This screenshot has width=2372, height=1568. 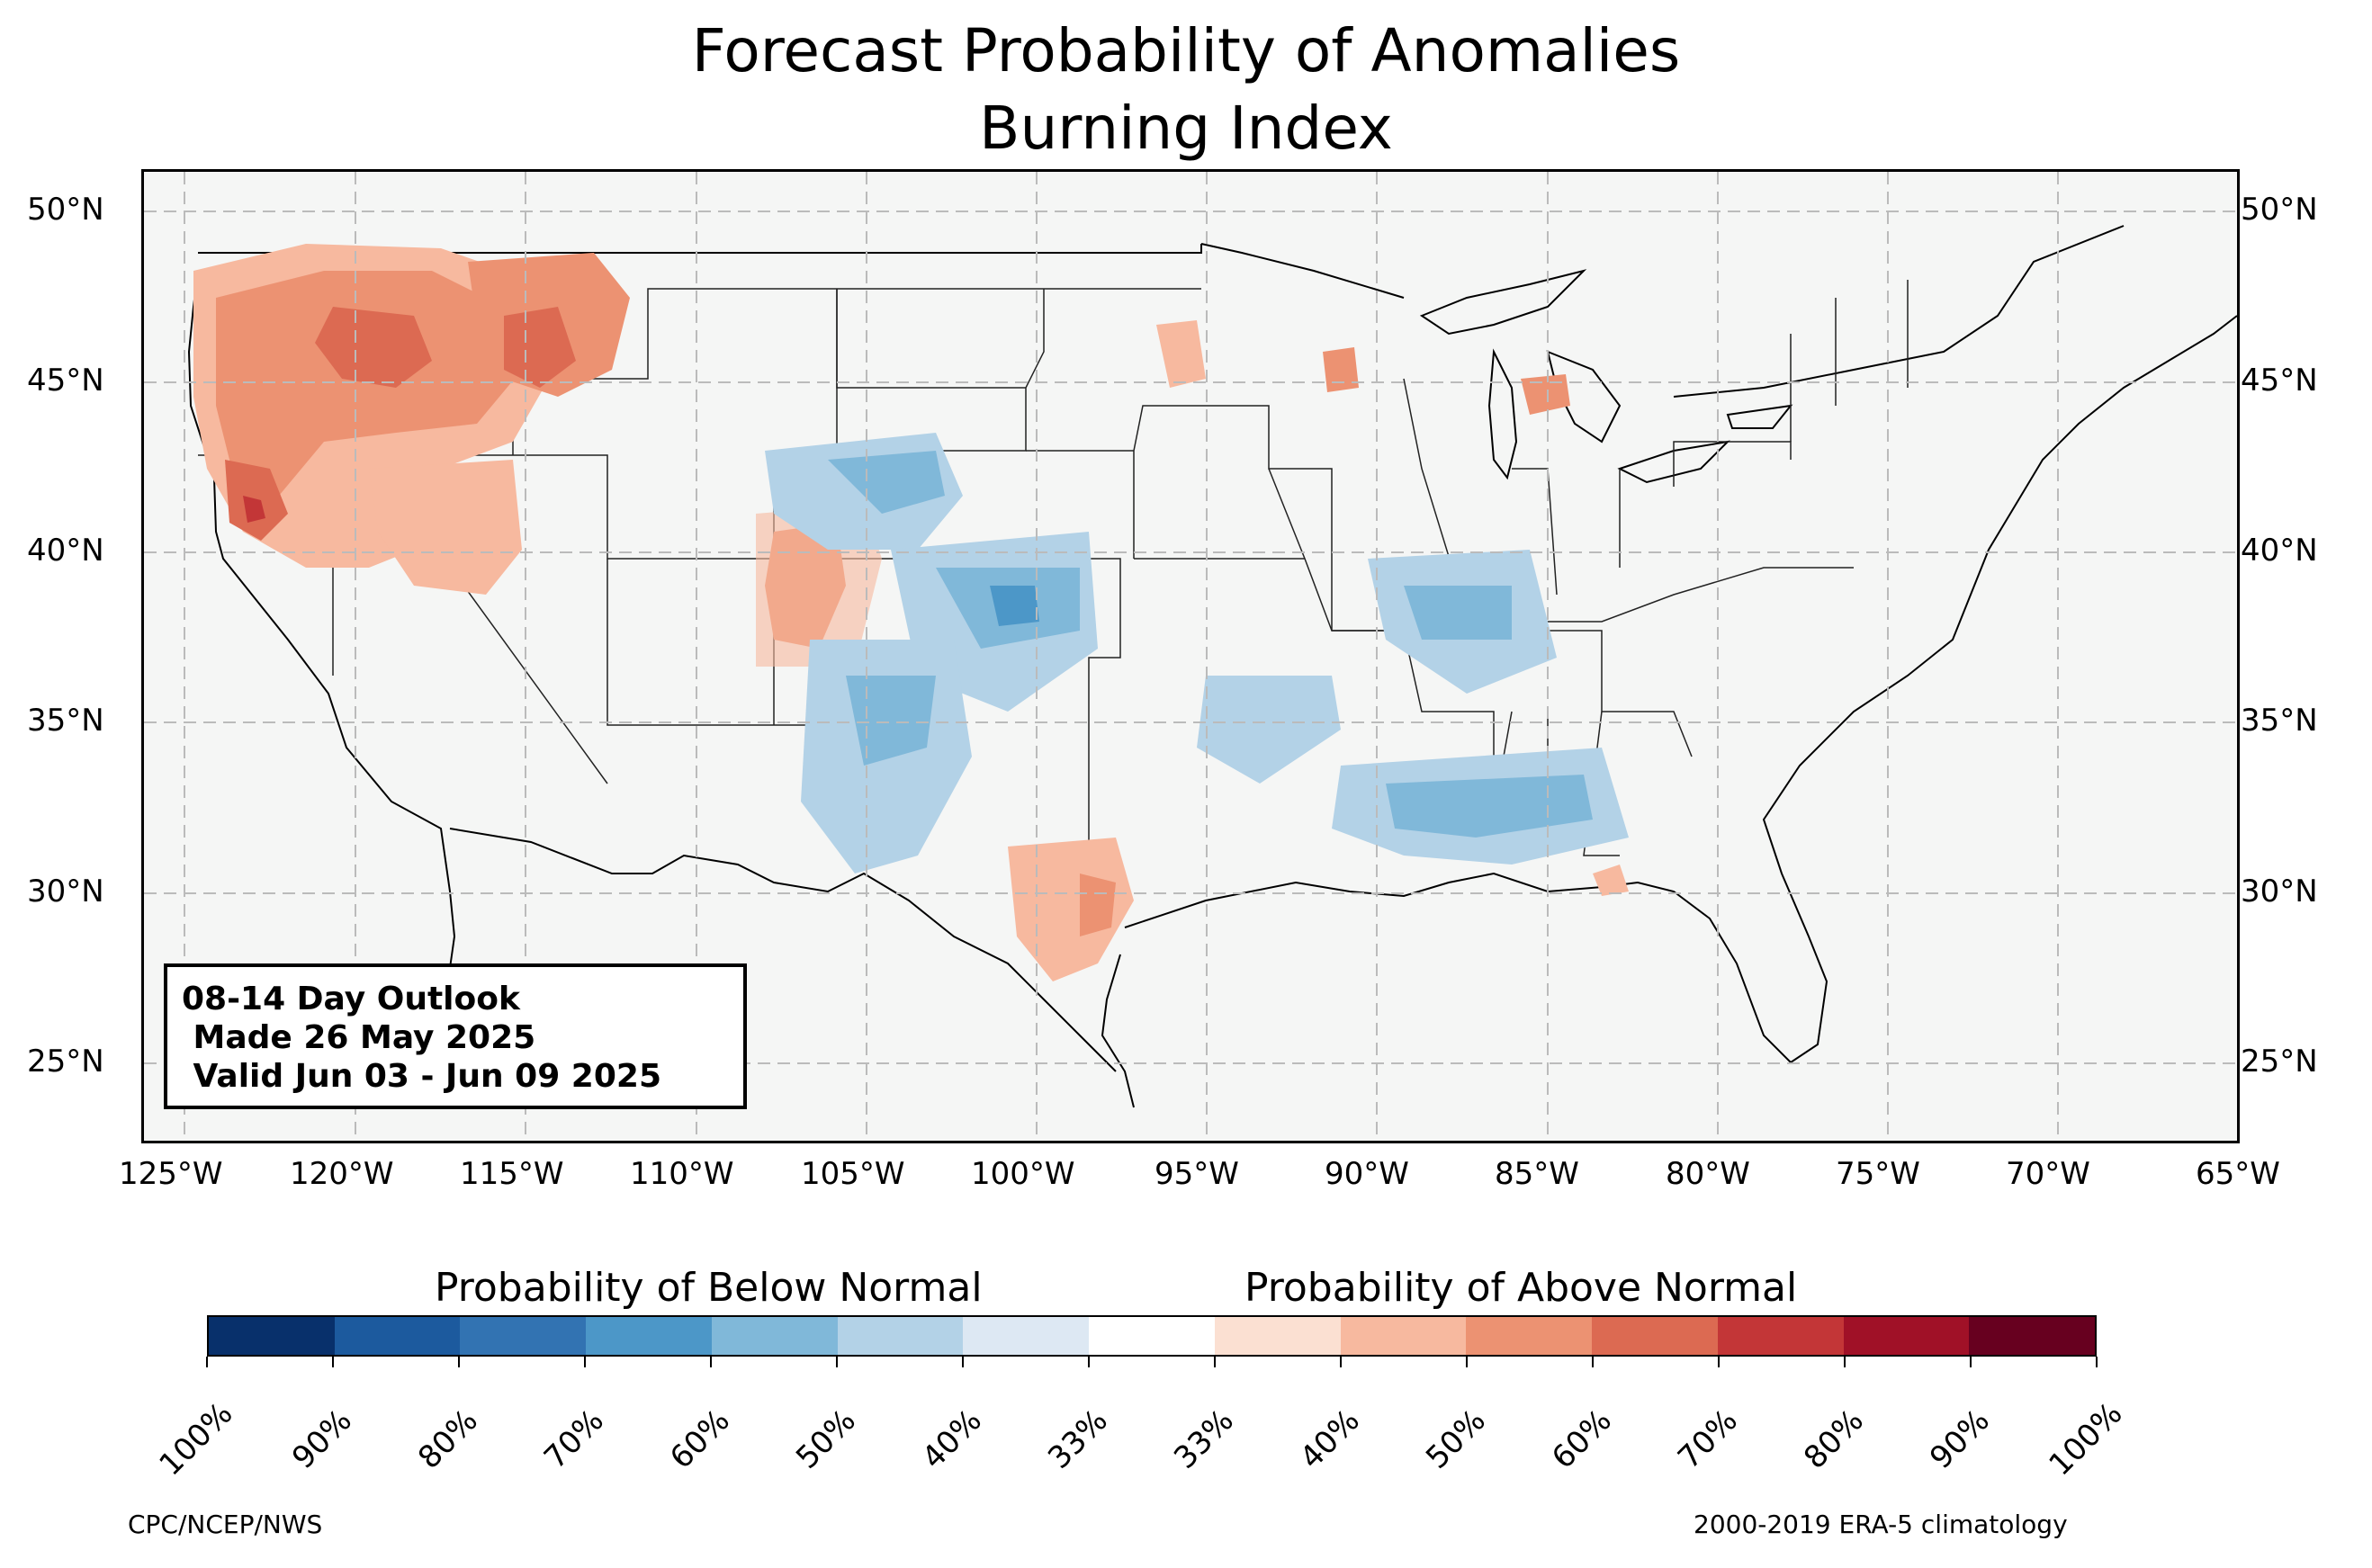 What do you see at coordinates (682, 1174) in the screenshot?
I see `lon-label: 110°W` at bounding box center [682, 1174].